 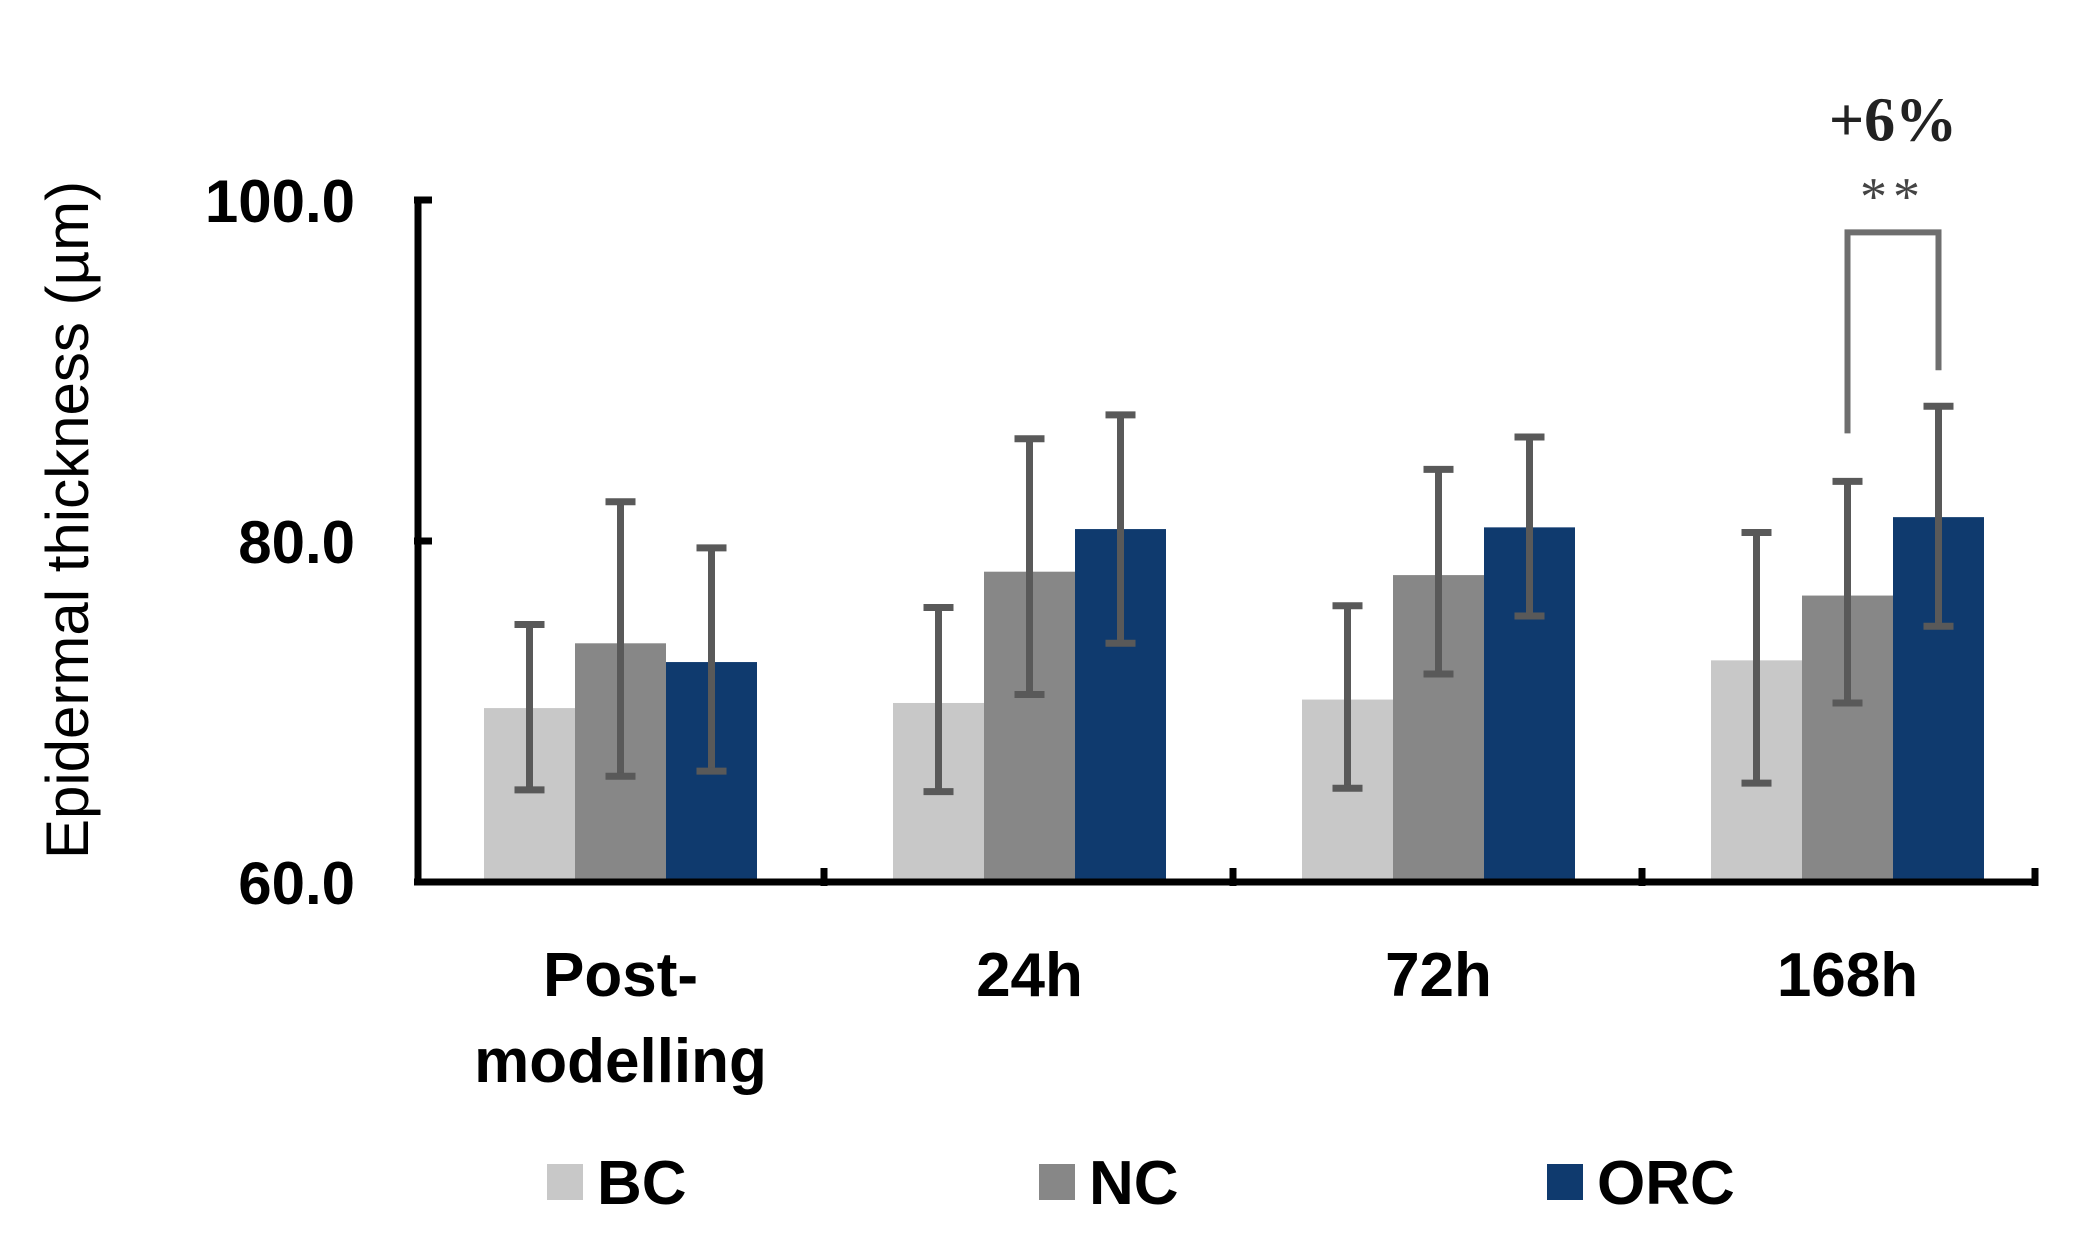 I want to click on legend-swatch-bc, so click(x=565, y=1182).